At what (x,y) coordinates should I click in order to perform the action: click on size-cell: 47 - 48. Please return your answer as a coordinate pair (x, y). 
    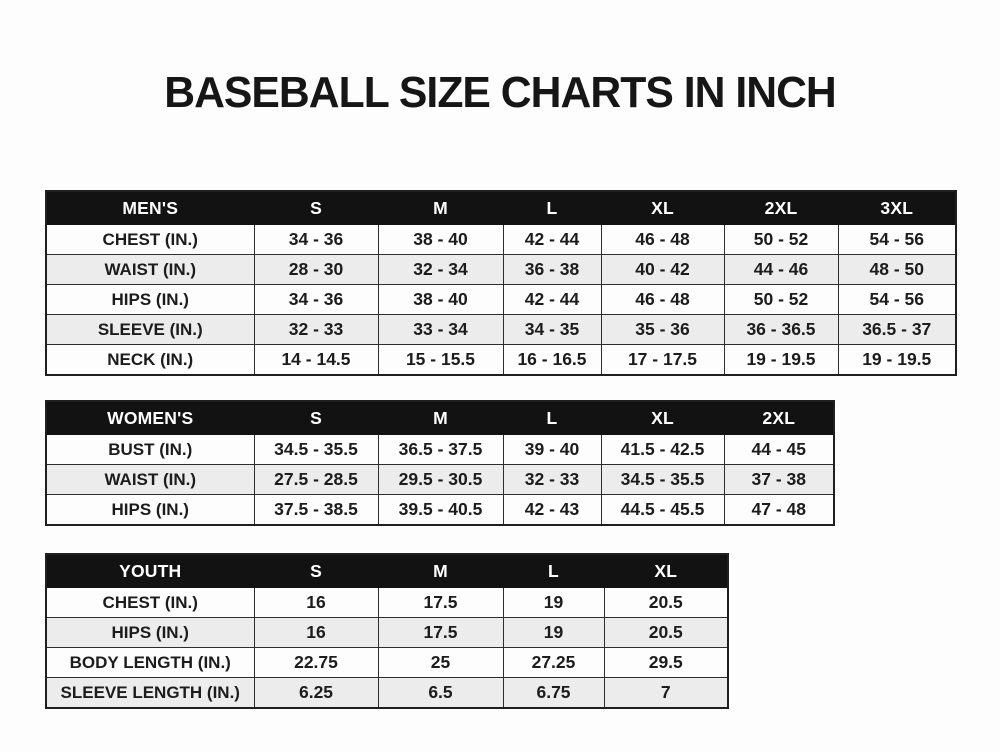
    Looking at the image, I should click on (779, 510).